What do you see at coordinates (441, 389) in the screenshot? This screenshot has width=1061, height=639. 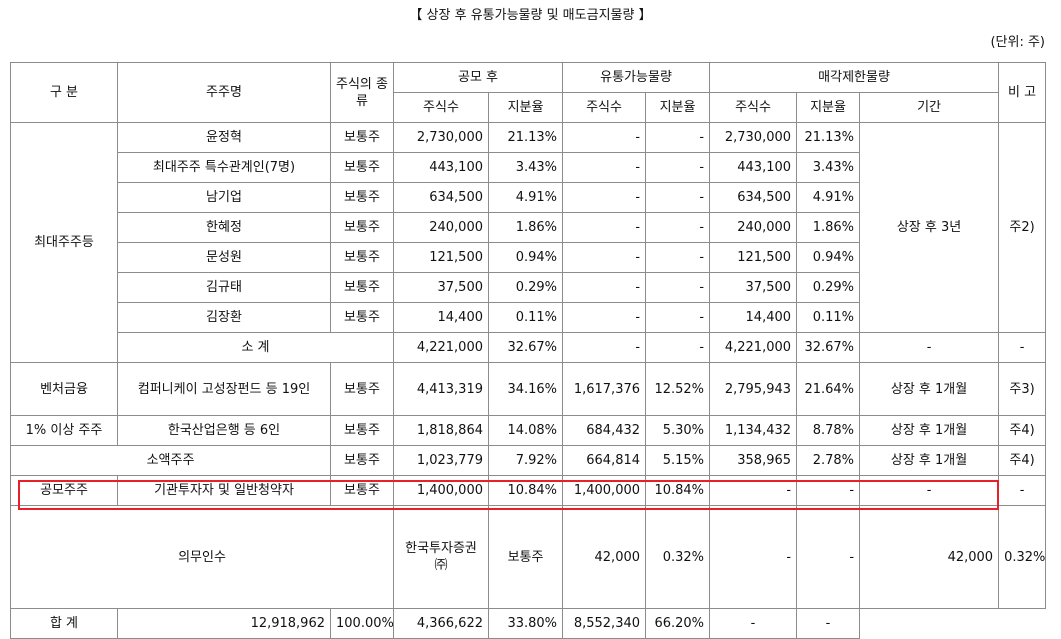 I see `cell: 4,413,319` at bounding box center [441, 389].